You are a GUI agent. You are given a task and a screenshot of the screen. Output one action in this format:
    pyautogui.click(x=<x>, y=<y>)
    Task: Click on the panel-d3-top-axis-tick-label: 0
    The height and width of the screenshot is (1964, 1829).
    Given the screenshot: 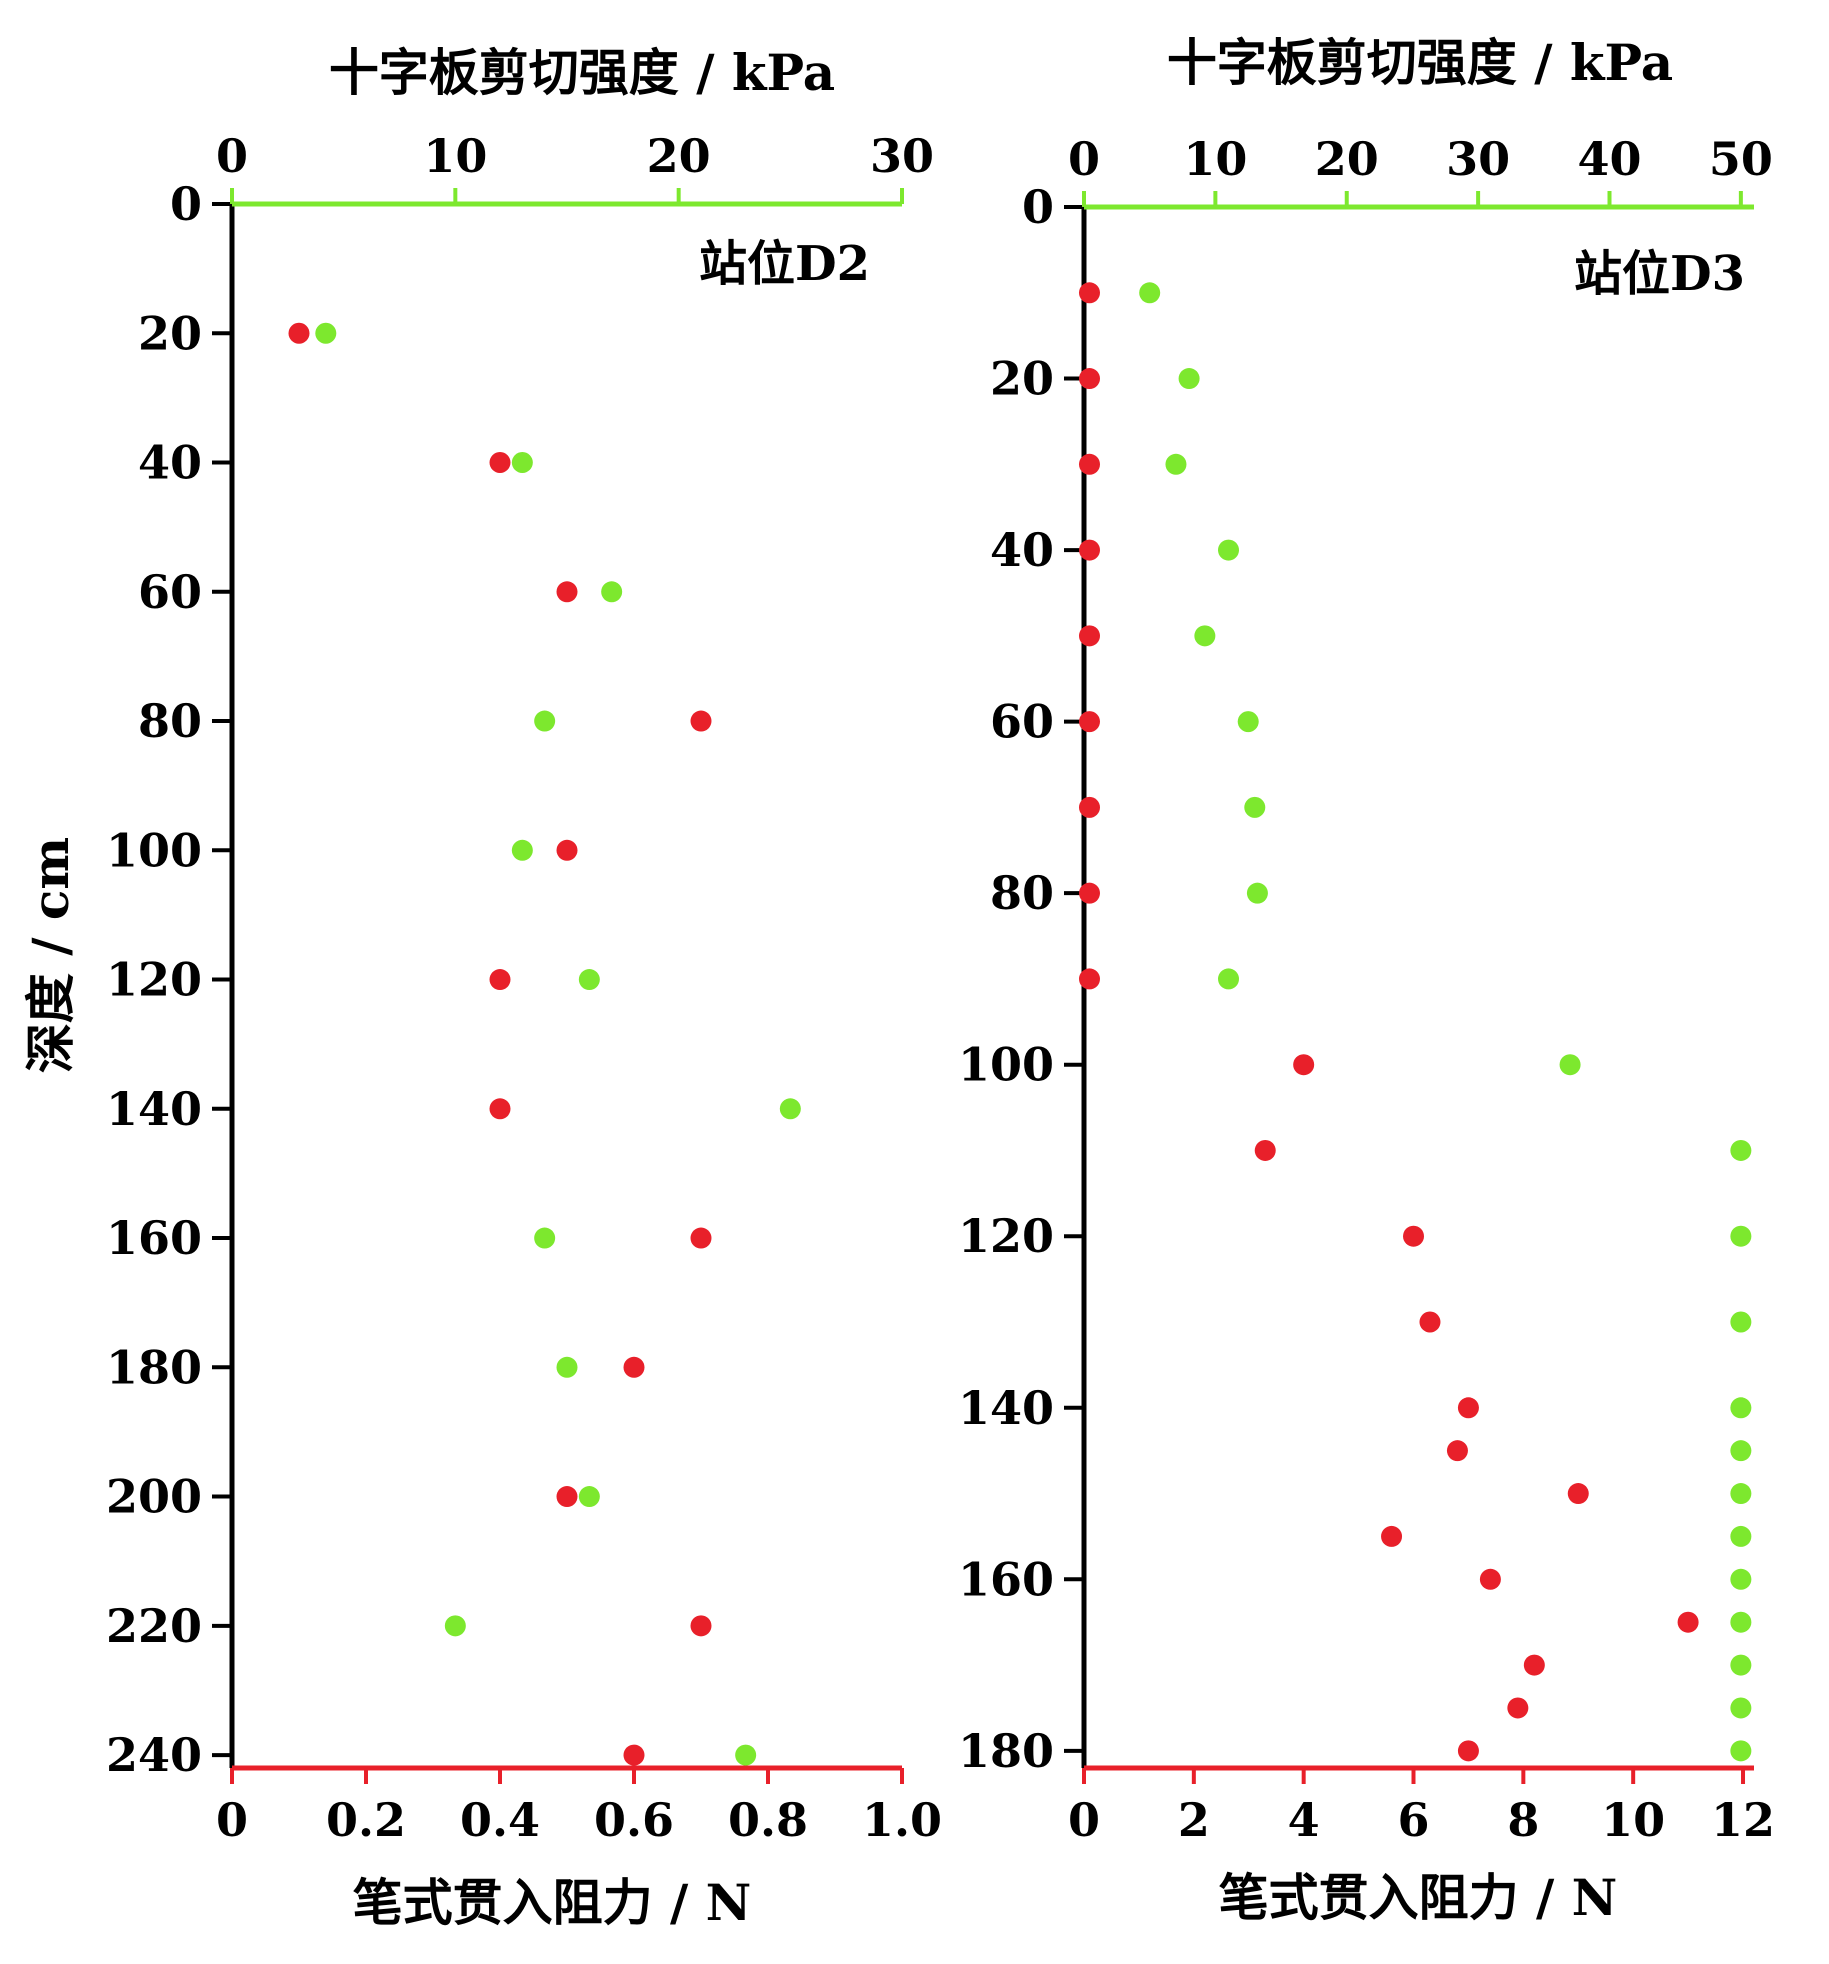 What is the action you would take?
    pyautogui.click(x=1084, y=159)
    